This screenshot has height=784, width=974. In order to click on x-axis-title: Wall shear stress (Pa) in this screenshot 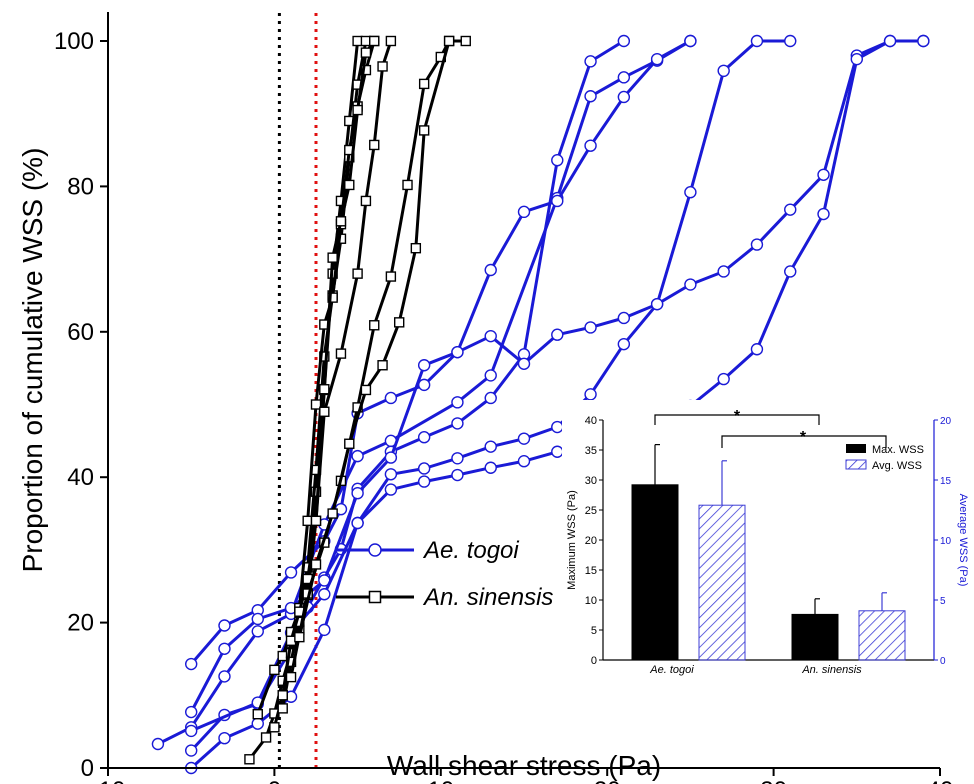, I will do `click(524, 765)`.